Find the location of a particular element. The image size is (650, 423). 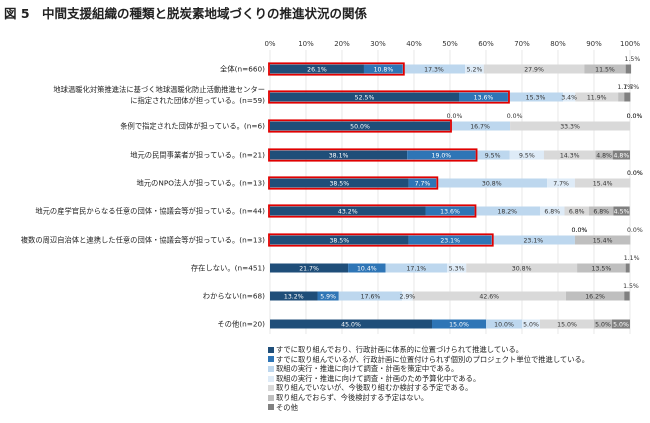

value-label: 10.4% is located at coordinates (367, 269).